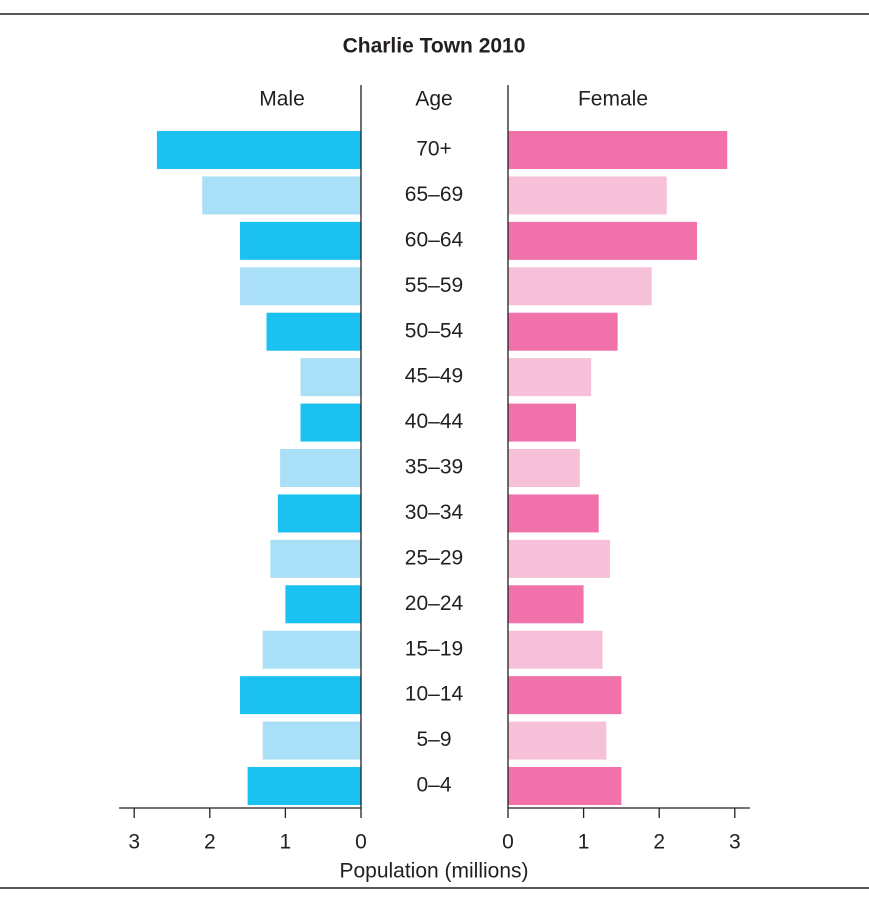 This screenshot has width=869, height=906. I want to click on category-label: 30–34, so click(434, 512).